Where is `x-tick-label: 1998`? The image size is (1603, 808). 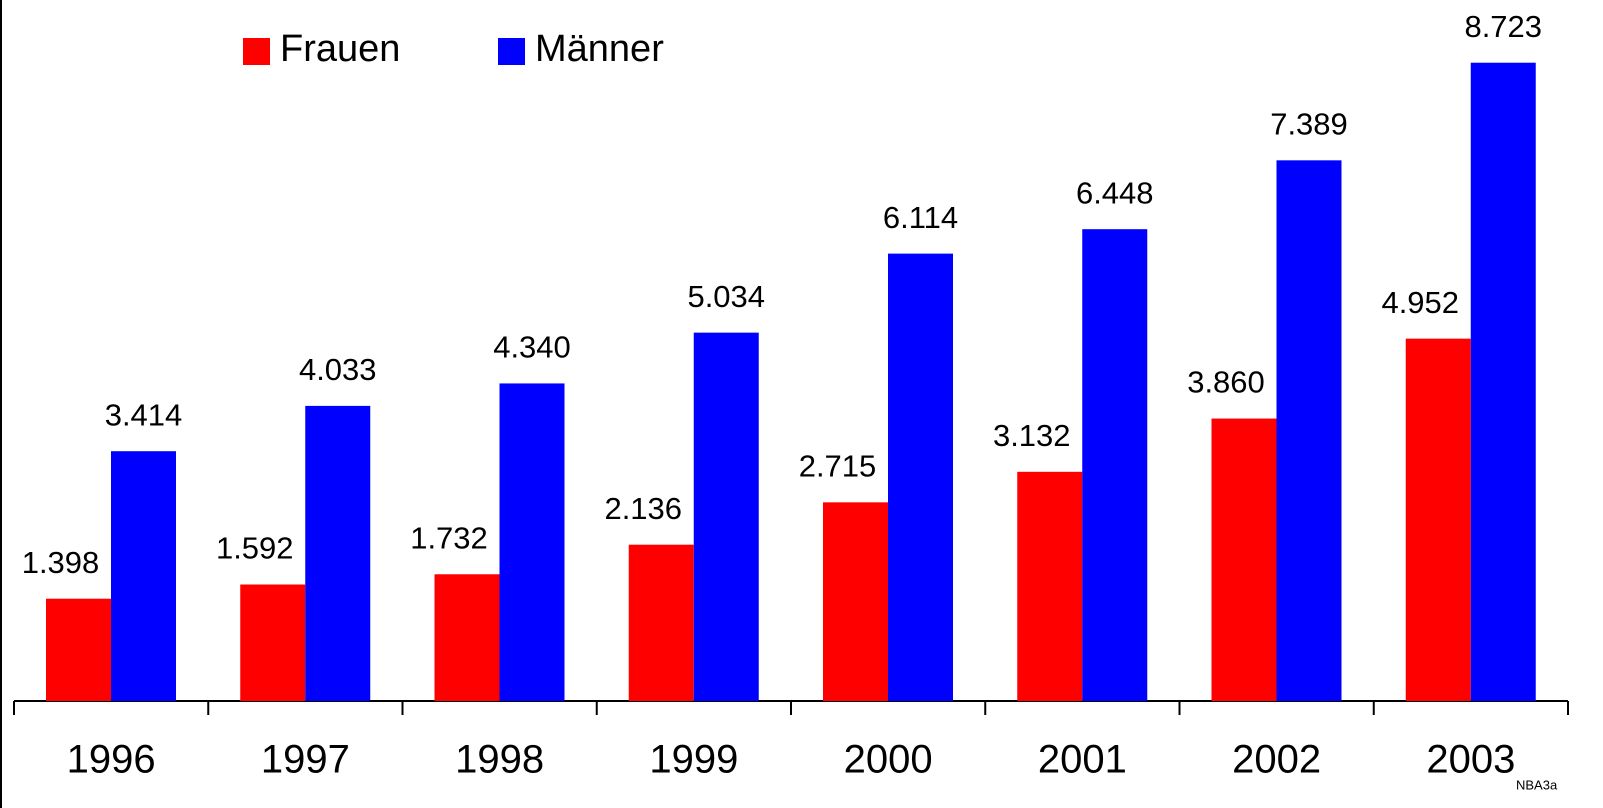 x-tick-label: 1998 is located at coordinates (499, 760).